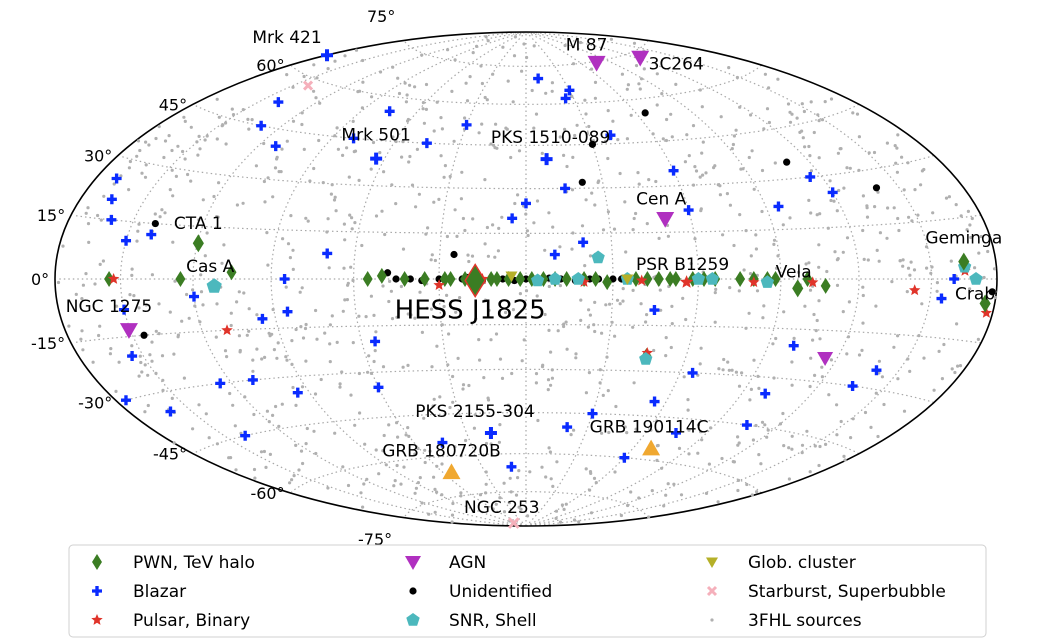 This screenshot has height=639, width=1042. What do you see at coordinates (825, 358) in the screenshot?
I see `agn-point` at bounding box center [825, 358].